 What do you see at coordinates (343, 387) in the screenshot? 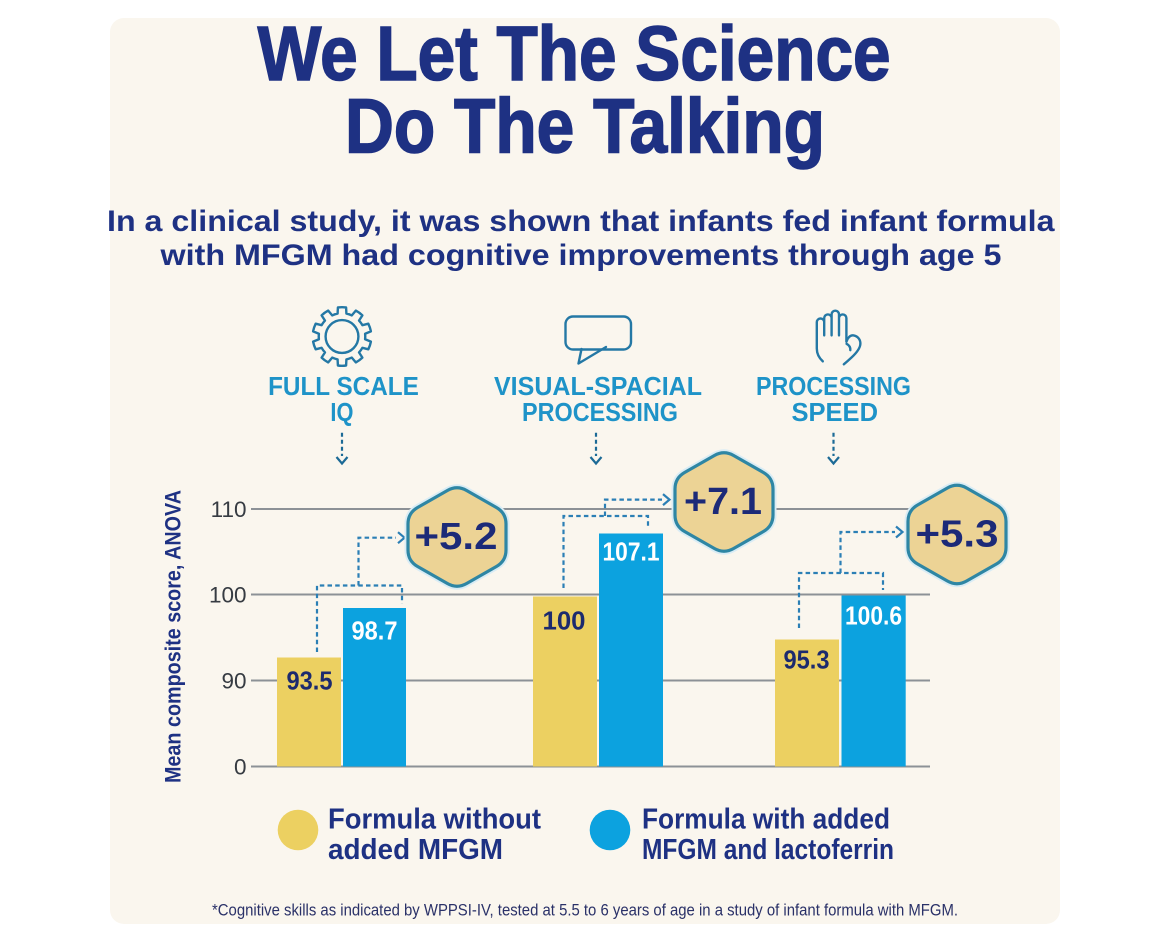
I see `svg-text: FULL SCALE` at bounding box center [343, 387].